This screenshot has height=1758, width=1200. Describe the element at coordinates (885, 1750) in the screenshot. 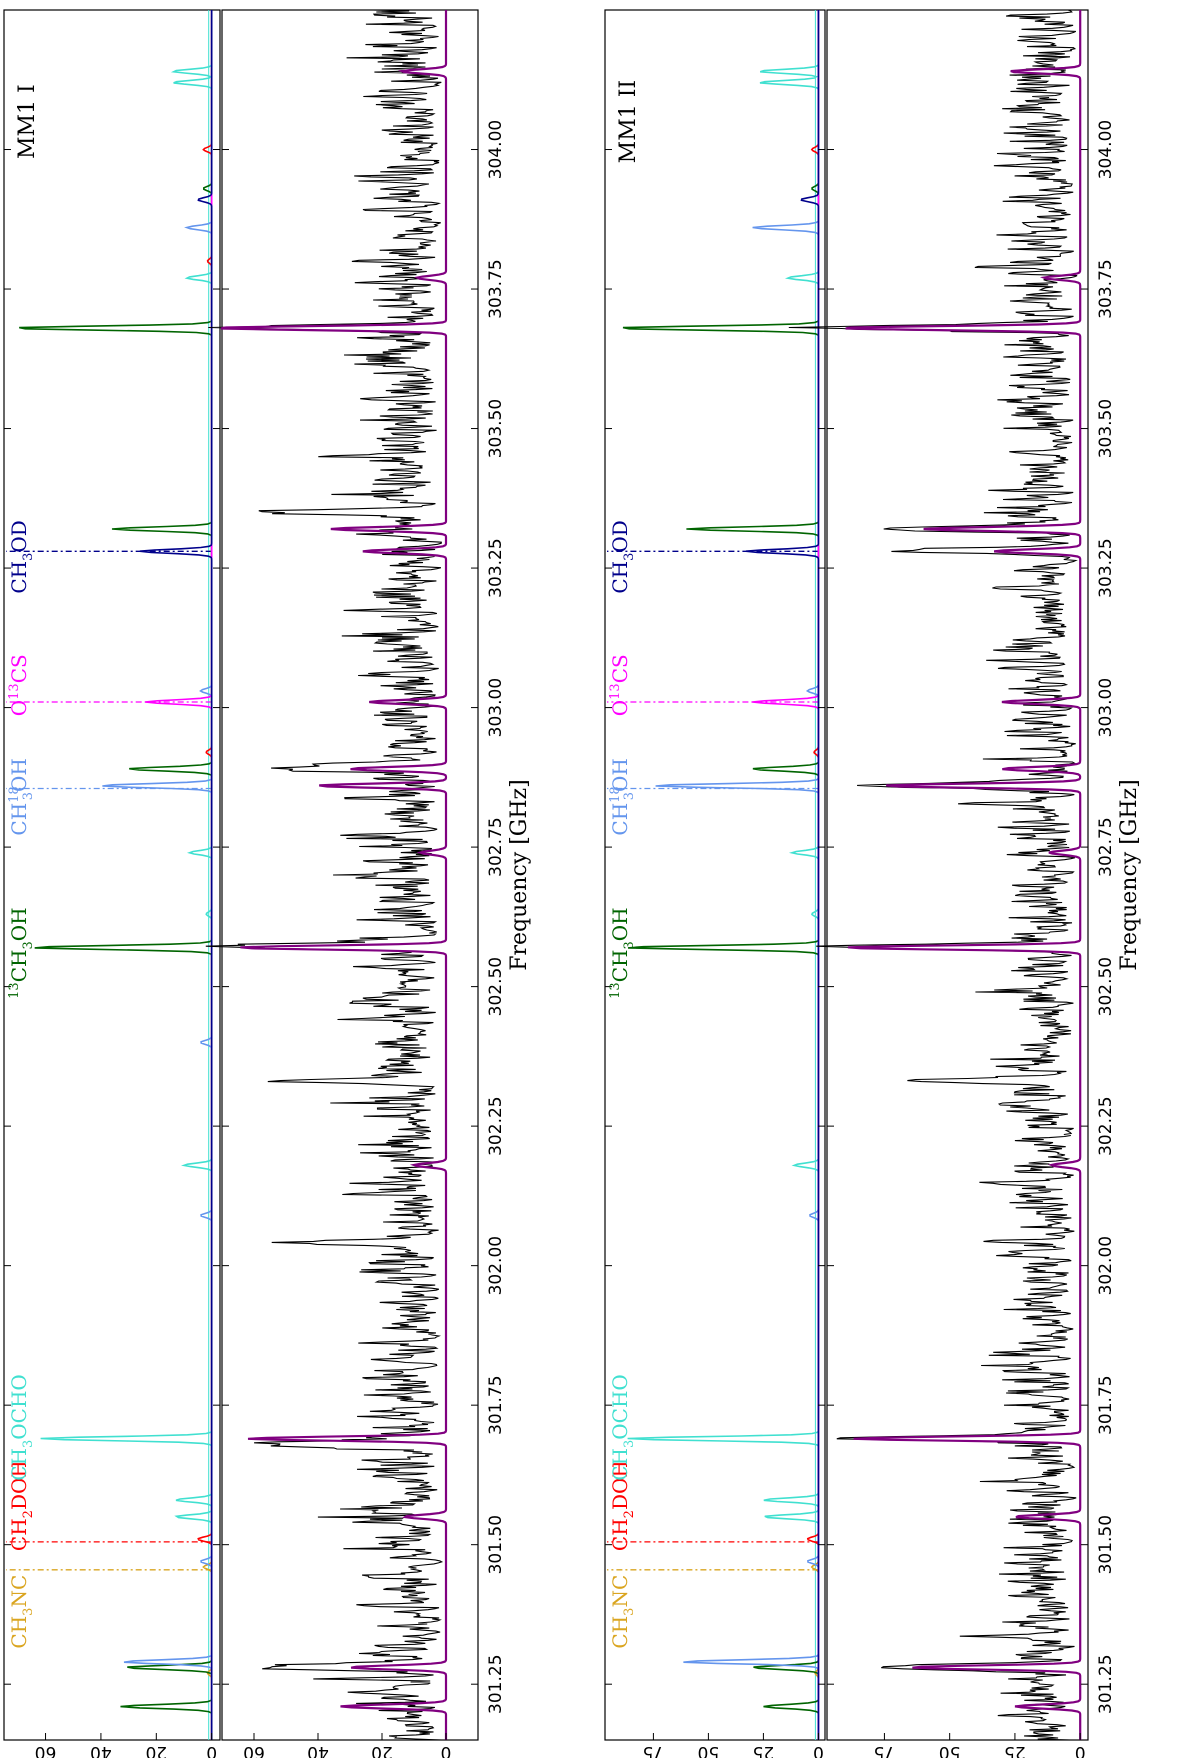

I see `bottom-ytick-label: 75` at that location.